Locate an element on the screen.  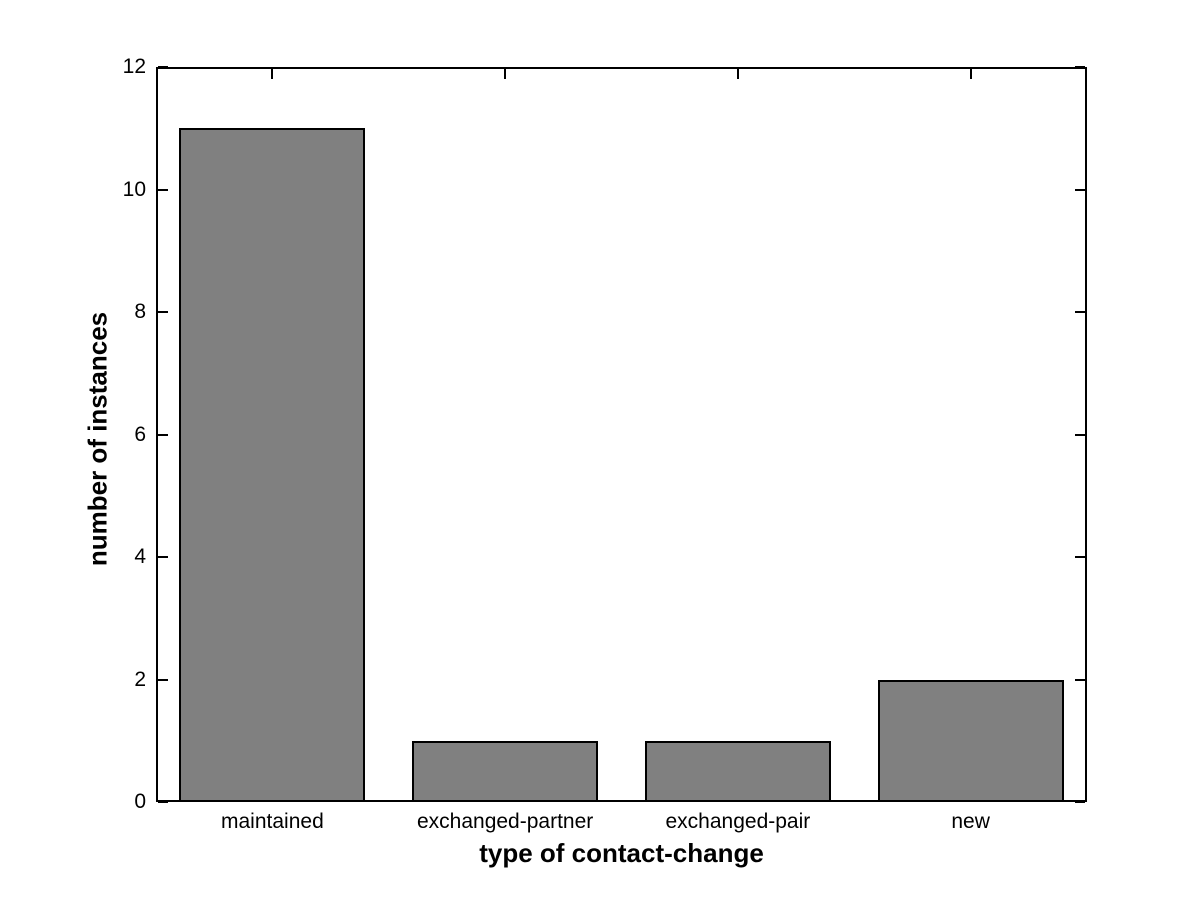
y-tick-label: 0 is located at coordinates (140, 801).